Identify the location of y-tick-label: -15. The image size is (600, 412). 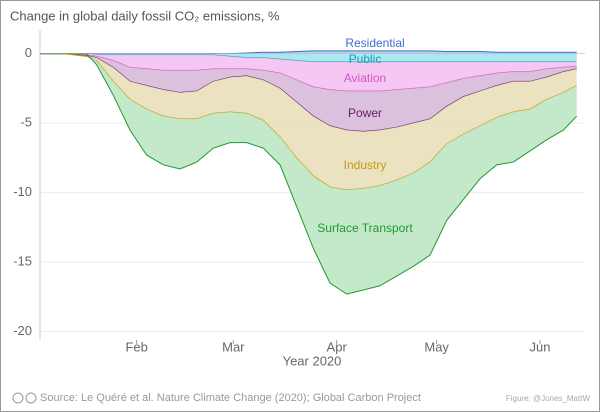
(22, 261).